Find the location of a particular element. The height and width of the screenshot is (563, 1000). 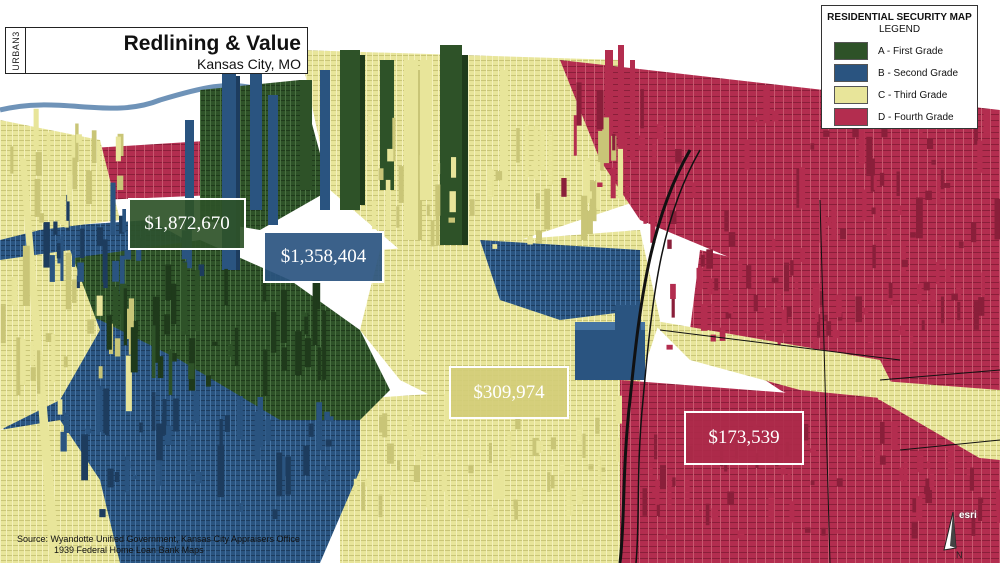

title-box: URBAN3 Redlining & Value Kansas City, MO is located at coordinates (156, 50).